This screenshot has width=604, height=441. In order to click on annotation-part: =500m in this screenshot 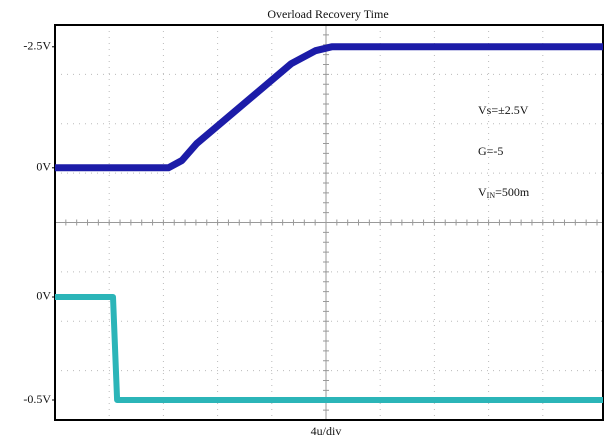, I will do `click(512, 192)`.